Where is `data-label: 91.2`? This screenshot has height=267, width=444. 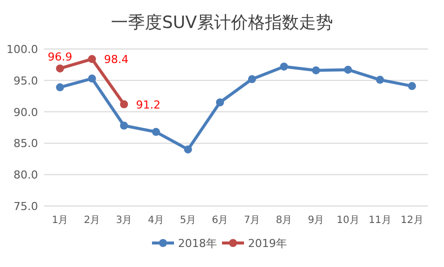
data-label: 91.2 is located at coordinates (148, 105).